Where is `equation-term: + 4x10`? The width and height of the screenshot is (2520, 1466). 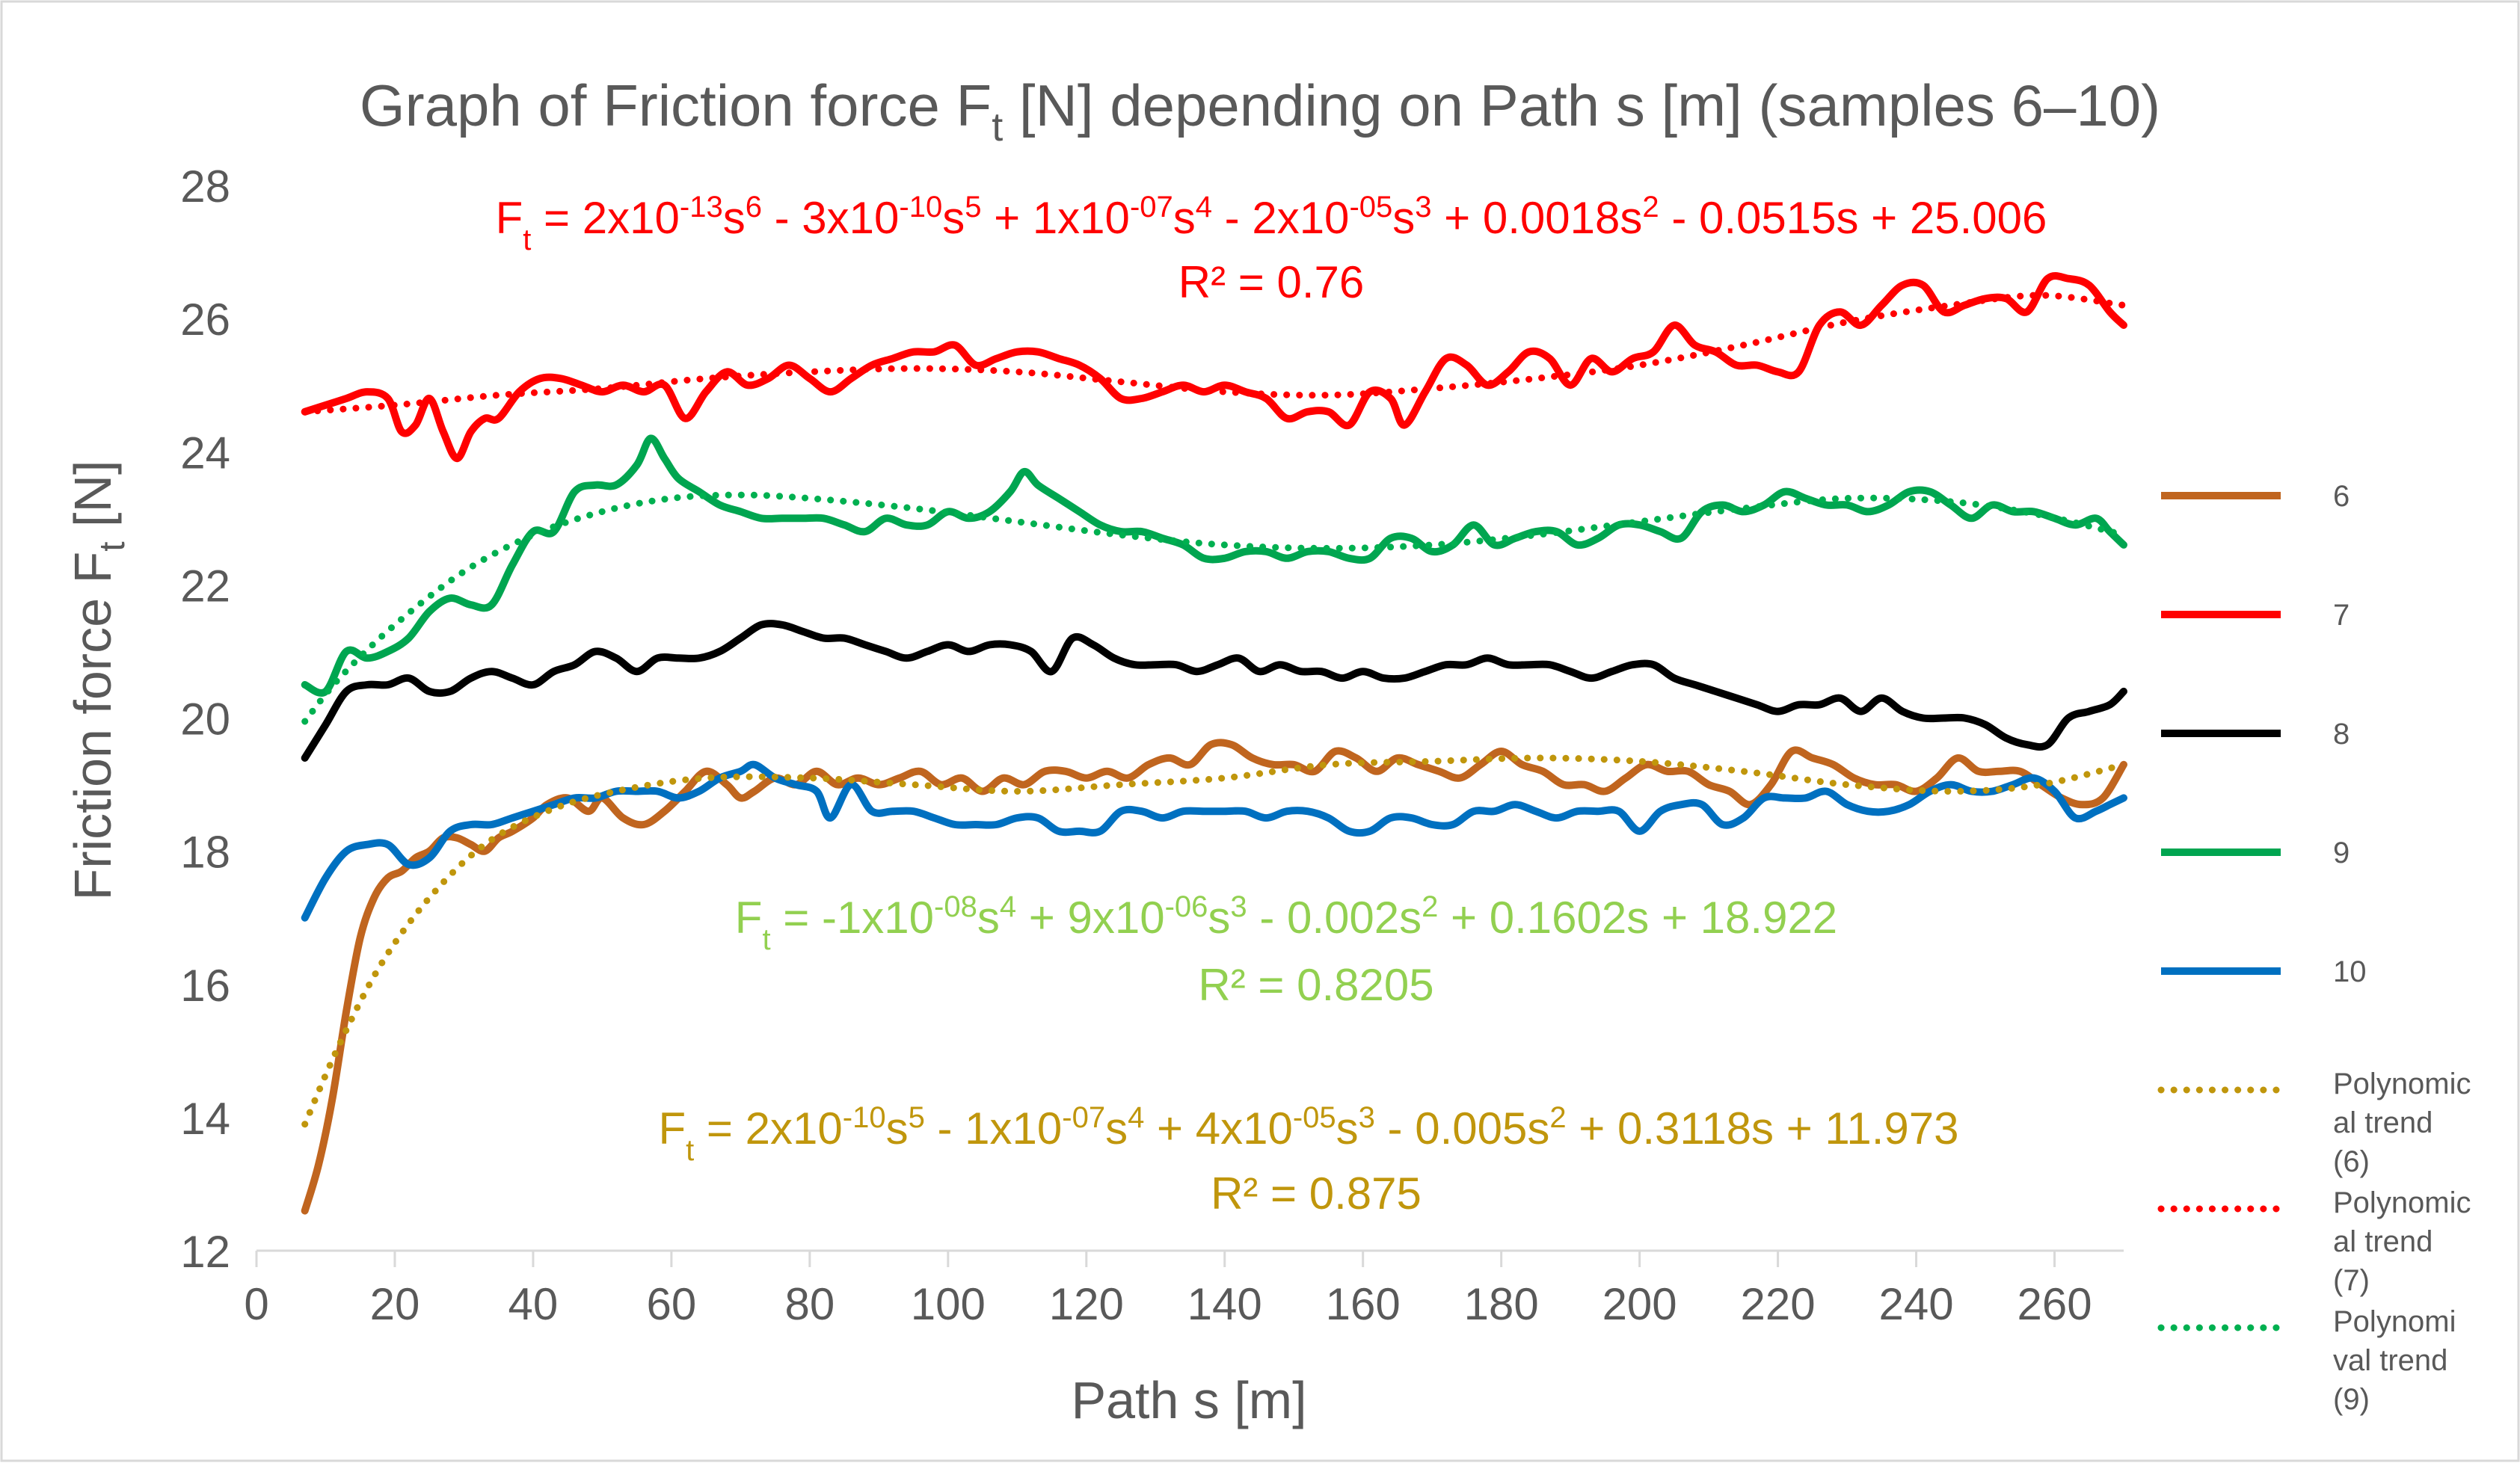 equation-term: + 4x10 is located at coordinates (1218, 1128).